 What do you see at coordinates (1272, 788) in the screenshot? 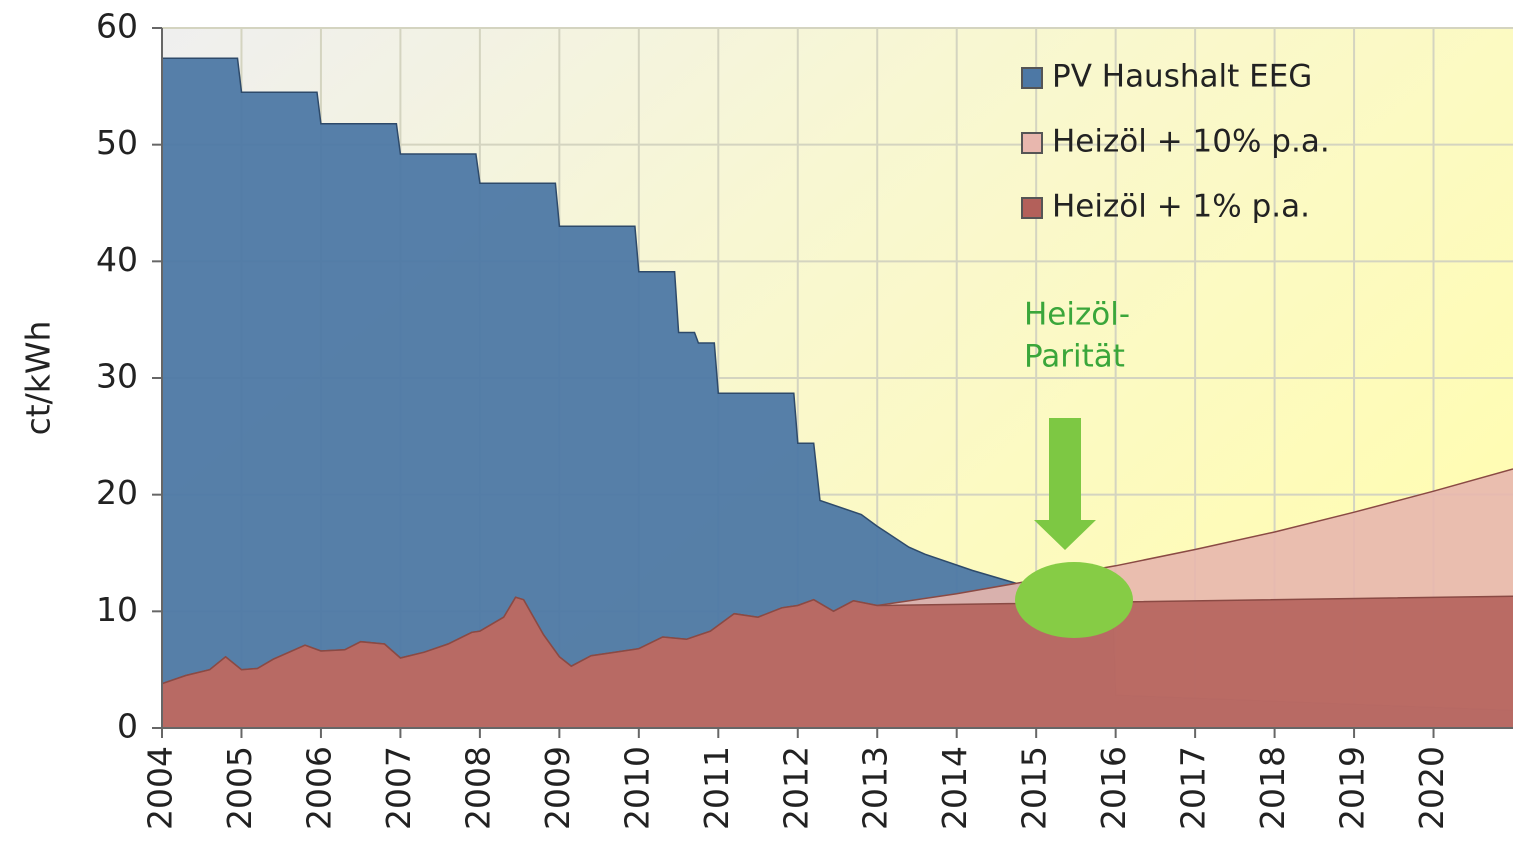
I see `x-tick-label: 2018` at bounding box center [1272, 788].